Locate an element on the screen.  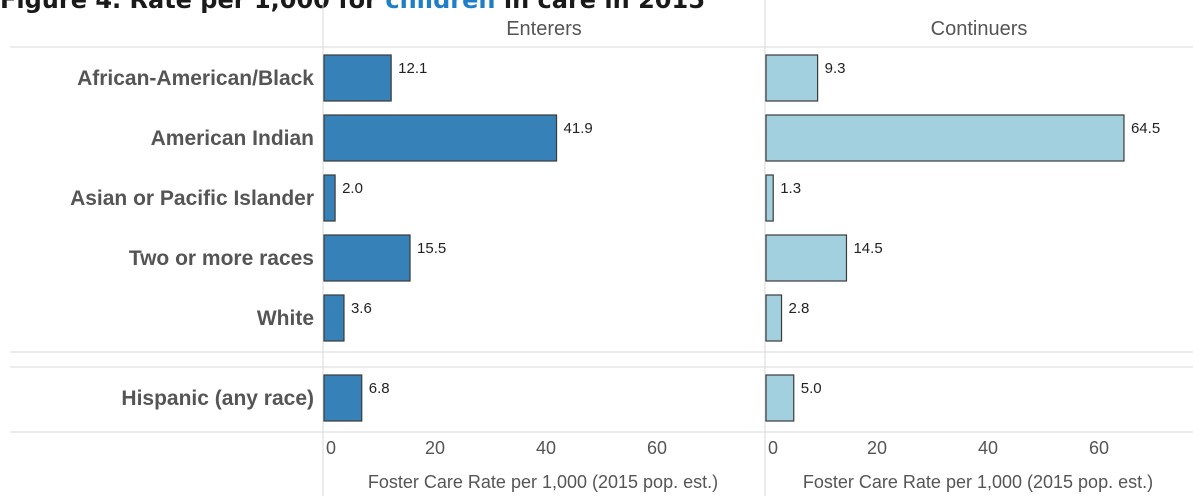
bar-enterers-african-american-black is located at coordinates (357, 78).